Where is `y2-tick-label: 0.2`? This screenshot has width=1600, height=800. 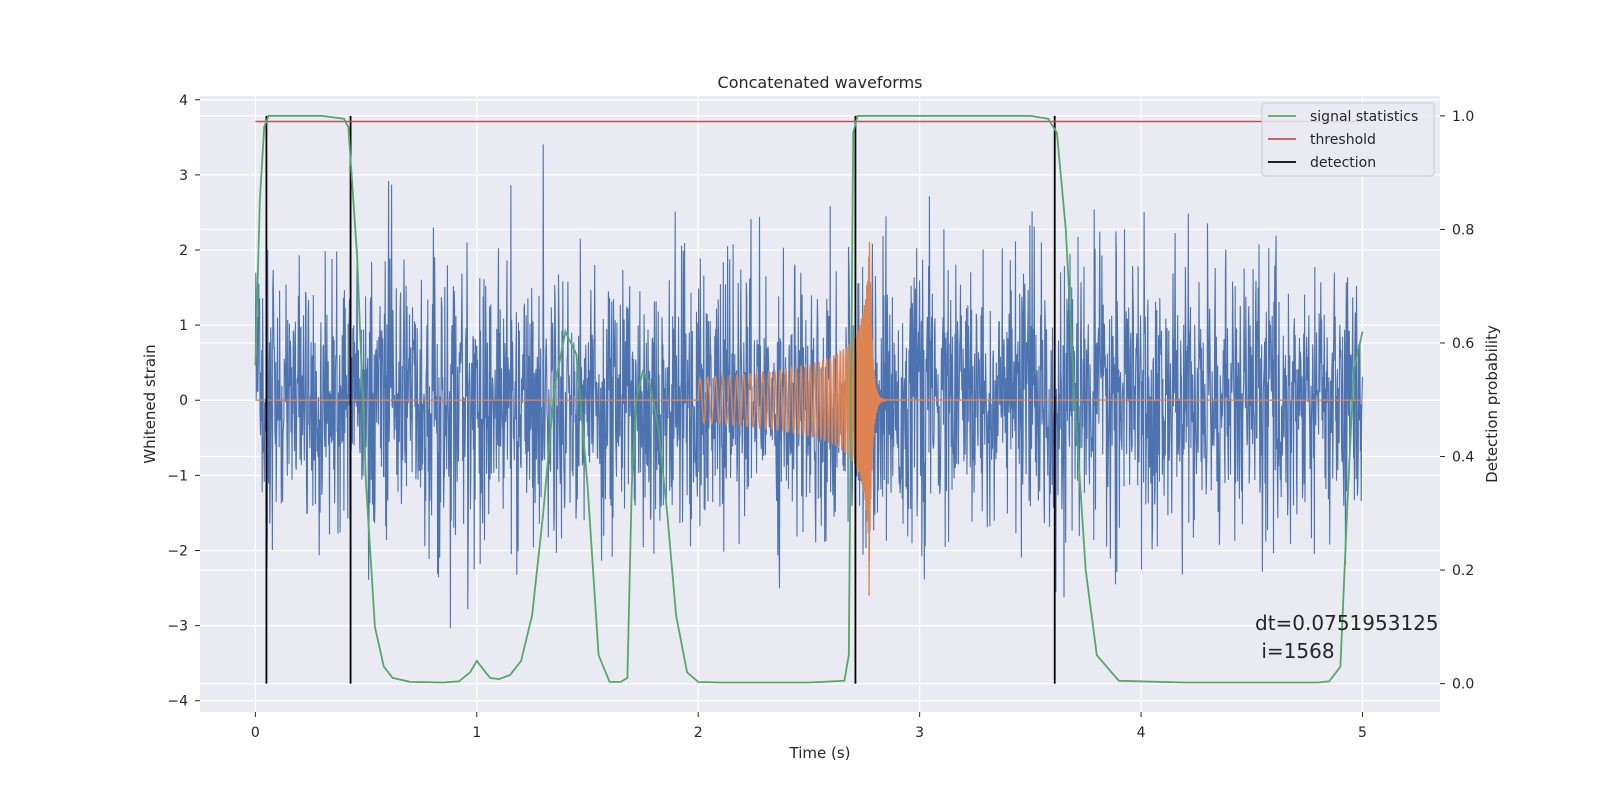
y2-tick-label: 0.2 is located at coordinates (1463, 571).